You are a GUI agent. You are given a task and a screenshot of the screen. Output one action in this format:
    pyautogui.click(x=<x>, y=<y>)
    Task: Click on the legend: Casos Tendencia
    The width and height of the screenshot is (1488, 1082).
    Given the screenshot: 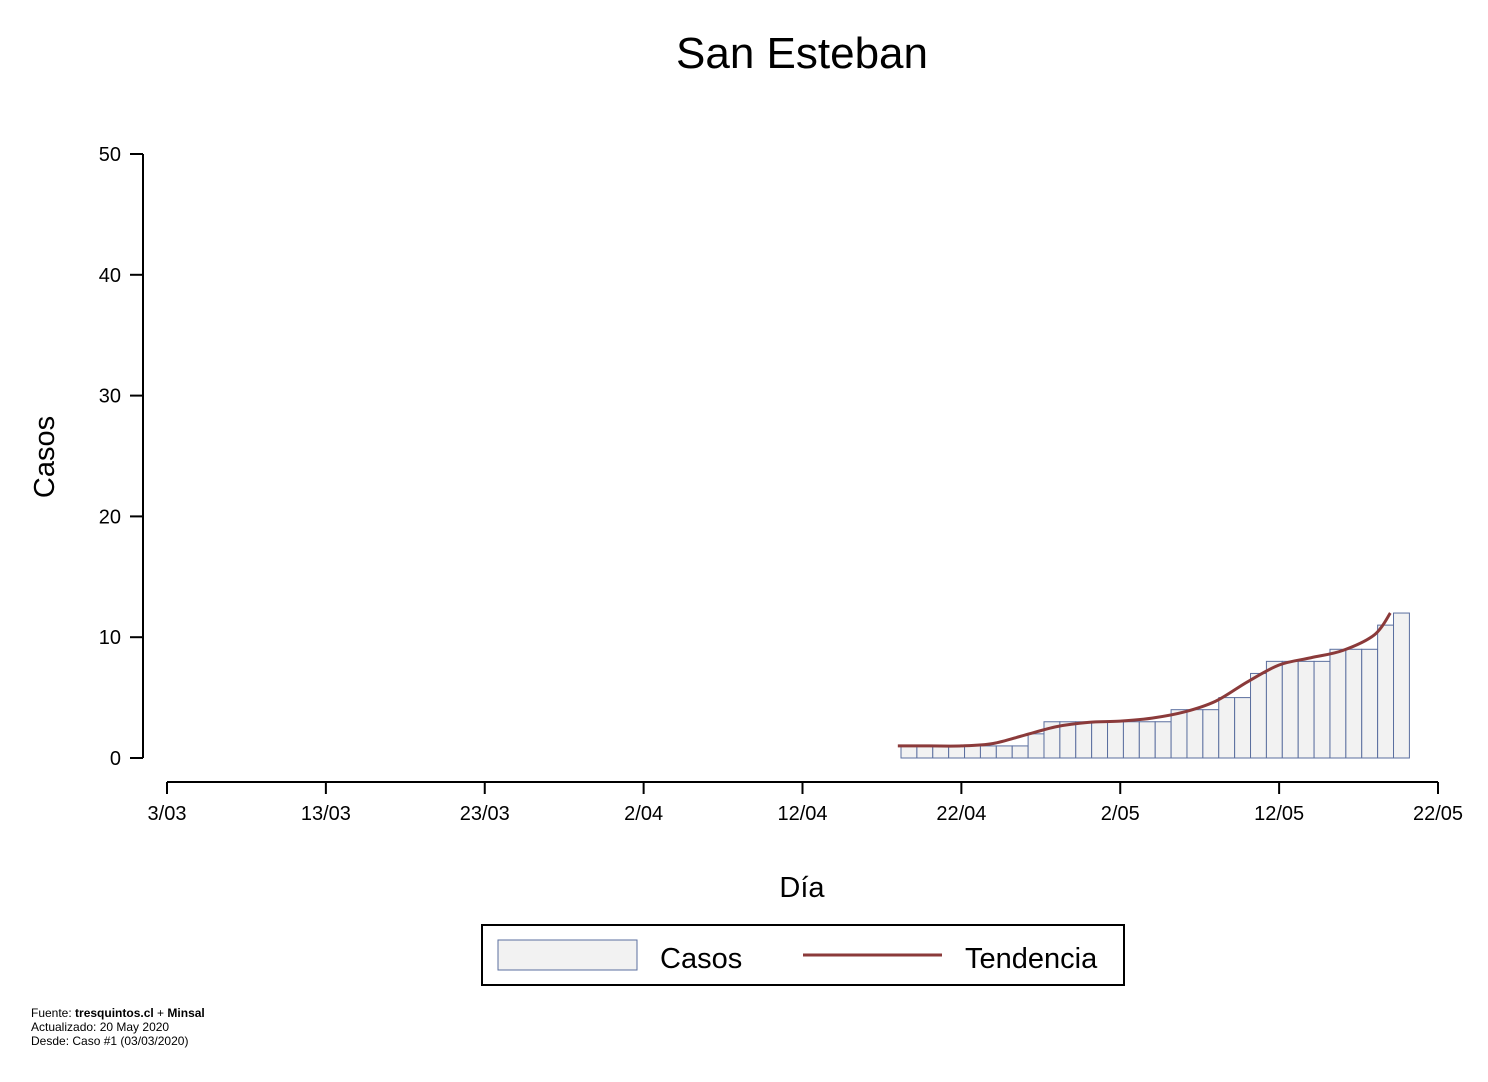 What is the action you would take?
    pyautogui.click(x=803, y=955)
    